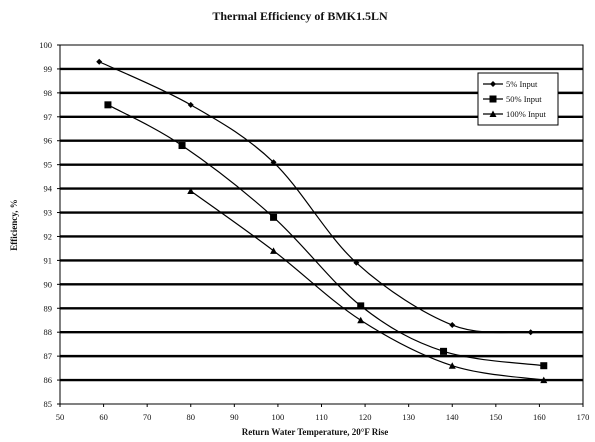 The image size is (595, 442). What do you see at coordinates (321, 417) in the screenshot?
I see `x-tick-label: 110` at bounding box center [321, 417].